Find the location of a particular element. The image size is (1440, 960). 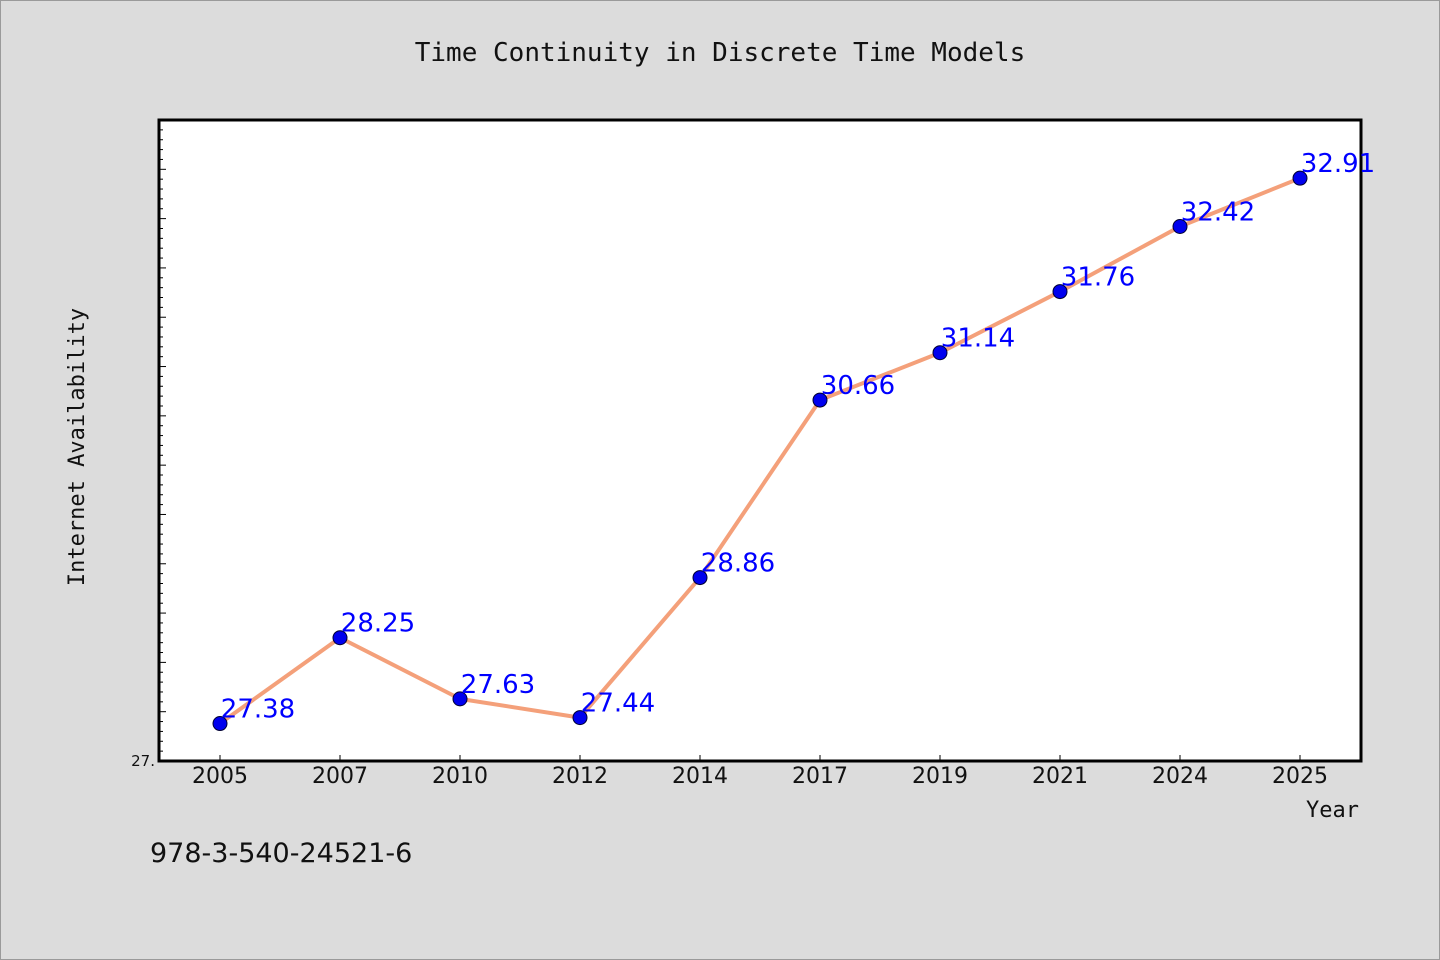

x-tick-label: 2017 is located at coordinates (820, 776).